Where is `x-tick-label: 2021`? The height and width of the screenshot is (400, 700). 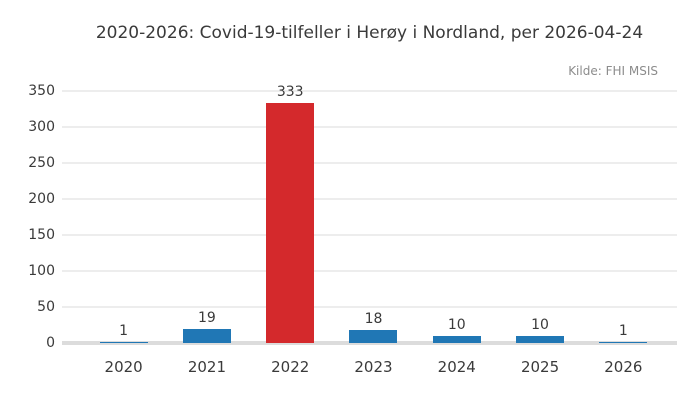 x-tick-label: 2021 is located at coordinates (207, 367).